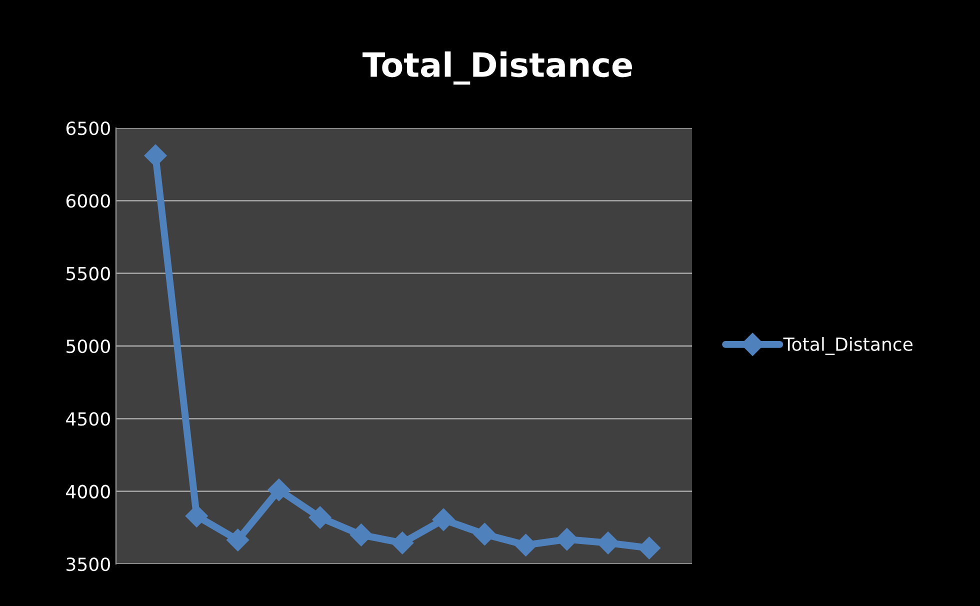  Describe the element at coordinates (88, 419) in the screenshot. I see `y-tick-label: 4500` at that location.